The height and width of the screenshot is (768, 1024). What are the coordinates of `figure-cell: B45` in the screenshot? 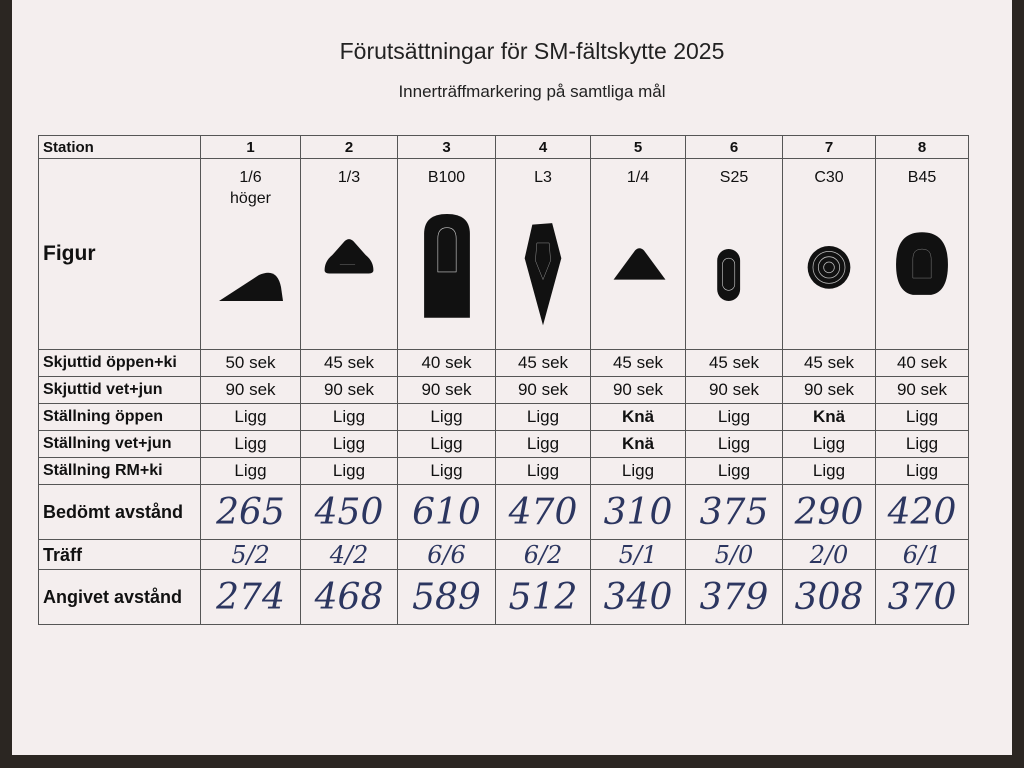 It's located at (922, 254).